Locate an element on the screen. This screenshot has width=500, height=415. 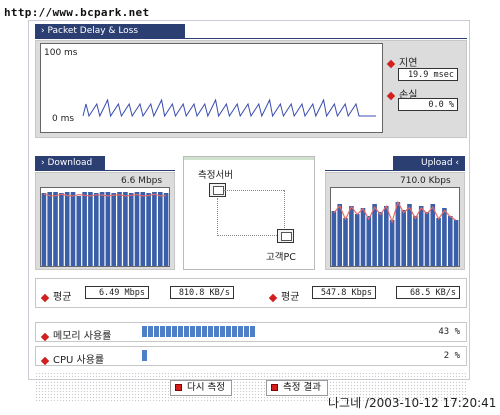
latency-row: 지연 is located at coordinates (402, 61).